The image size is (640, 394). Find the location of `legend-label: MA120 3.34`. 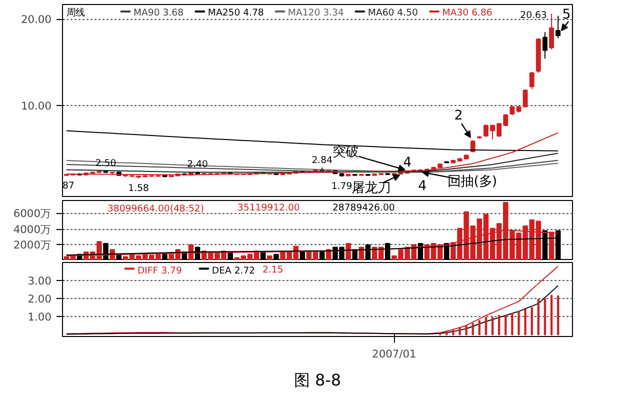

legend-label: MA120 3.34 is located at coordinates (316, 13).